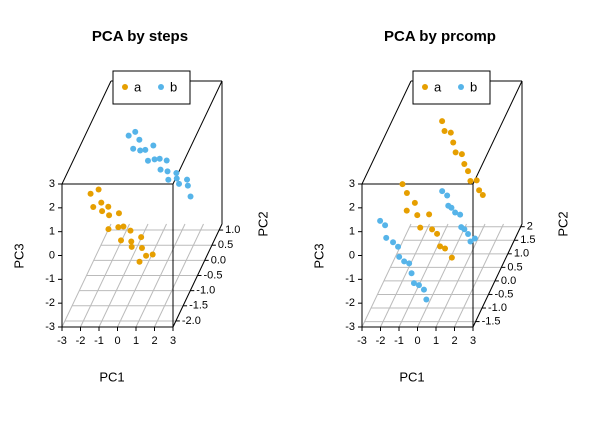 Image resolution: width=600 pixels, height=429 pixels. I want to click on y-tick-label: -1.0, so click(497, 308).